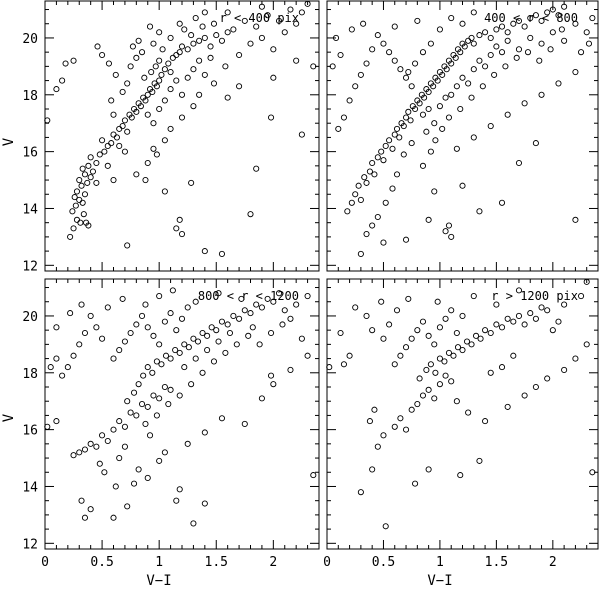  I want to click on y-tick-label: 18, so click(30, 96).